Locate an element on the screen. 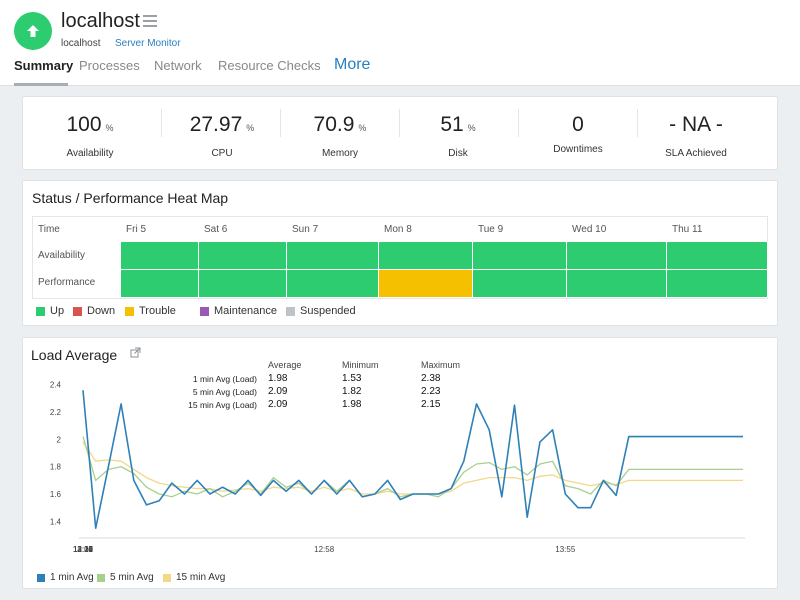 Image resolution: width=800 pixels, height=600 pixels. legend-label: 15 min Avg is located at coordinates (201, 577).